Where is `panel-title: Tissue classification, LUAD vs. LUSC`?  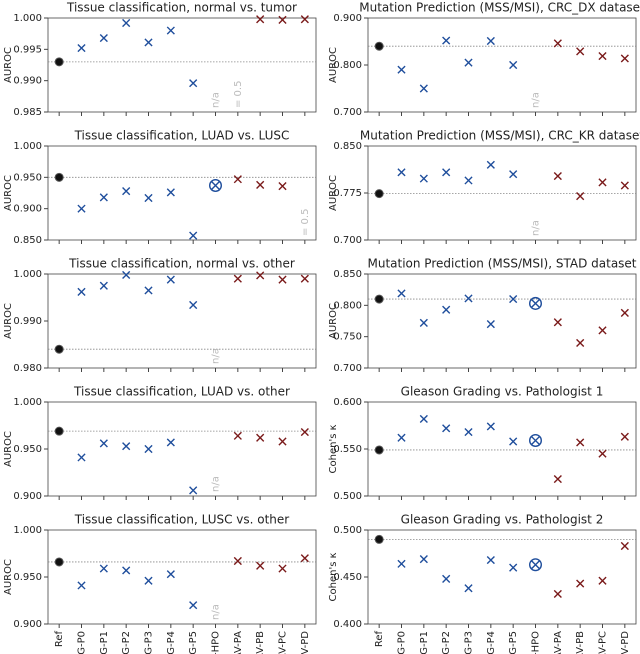
panel-title: Tissue classification, LUAD vs. LUSC is located at coordinates (182, 136).